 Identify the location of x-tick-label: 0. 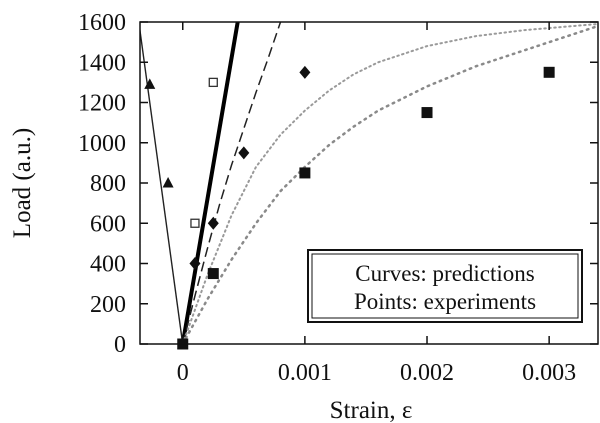
(183, 373).